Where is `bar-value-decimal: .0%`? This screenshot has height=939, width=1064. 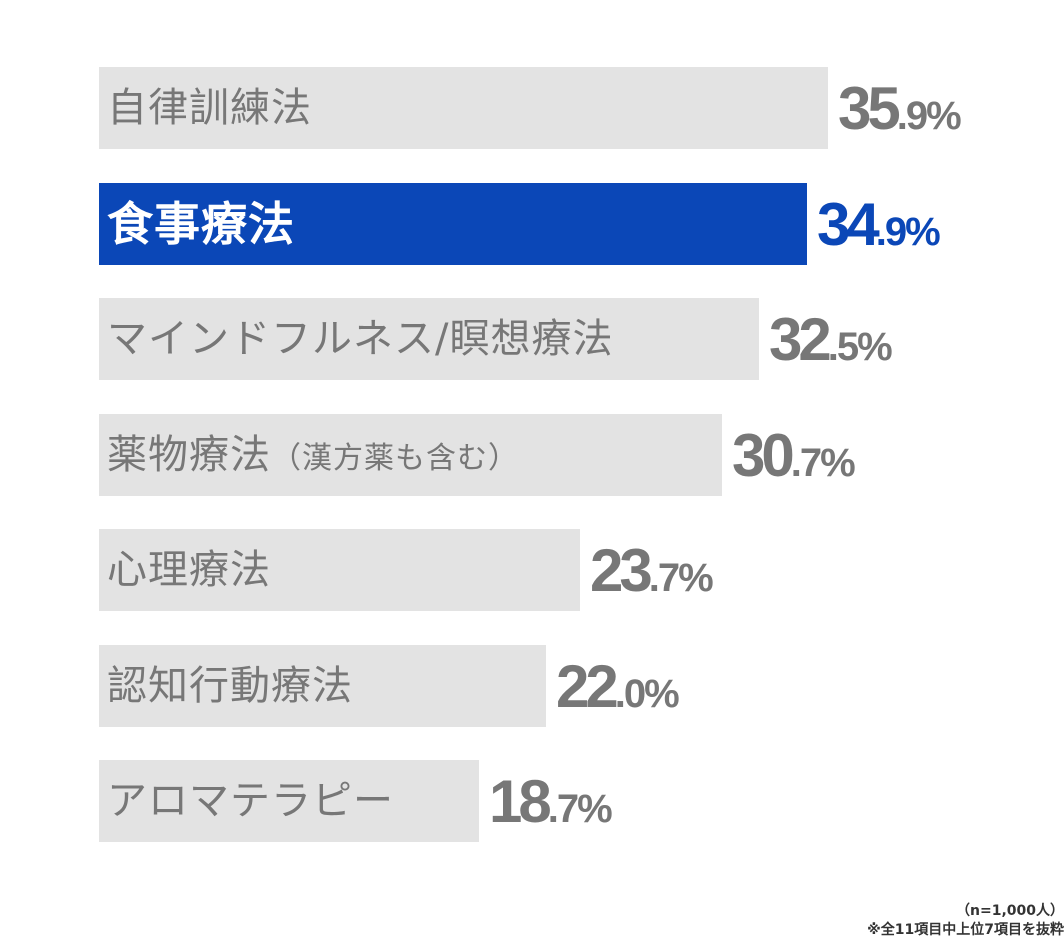
bar-value-decimal: .0% is located at coordinates (647, 694).